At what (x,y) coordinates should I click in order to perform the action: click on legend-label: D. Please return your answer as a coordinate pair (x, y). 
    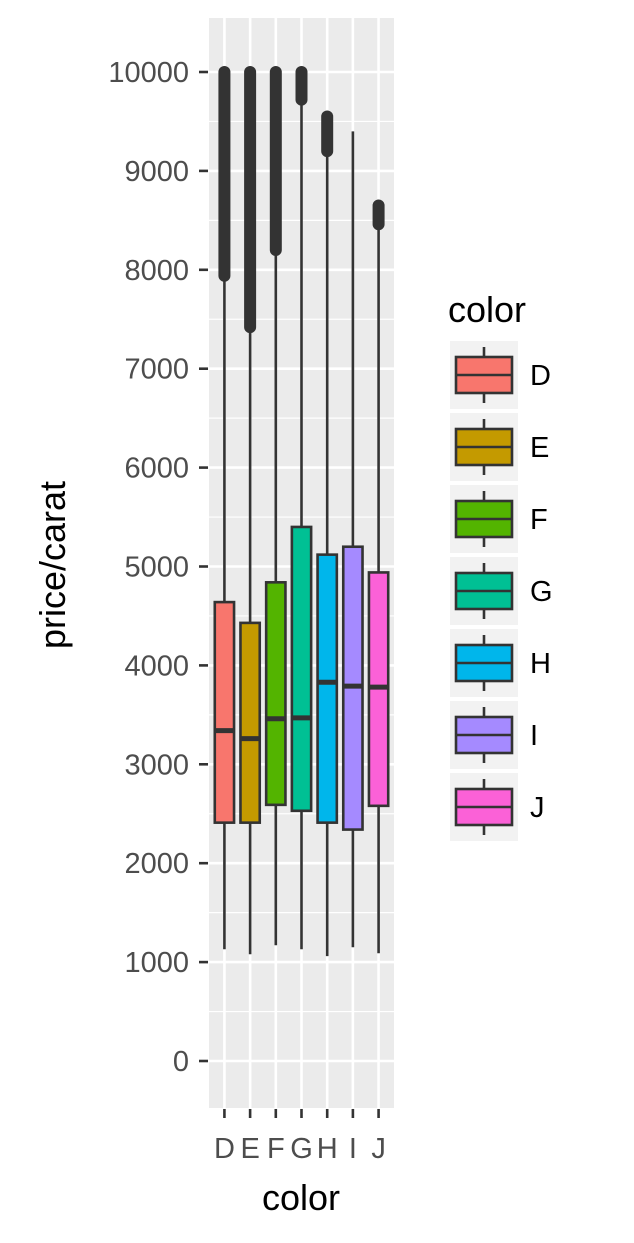
    Looking at the image, I should click on (540, 376).